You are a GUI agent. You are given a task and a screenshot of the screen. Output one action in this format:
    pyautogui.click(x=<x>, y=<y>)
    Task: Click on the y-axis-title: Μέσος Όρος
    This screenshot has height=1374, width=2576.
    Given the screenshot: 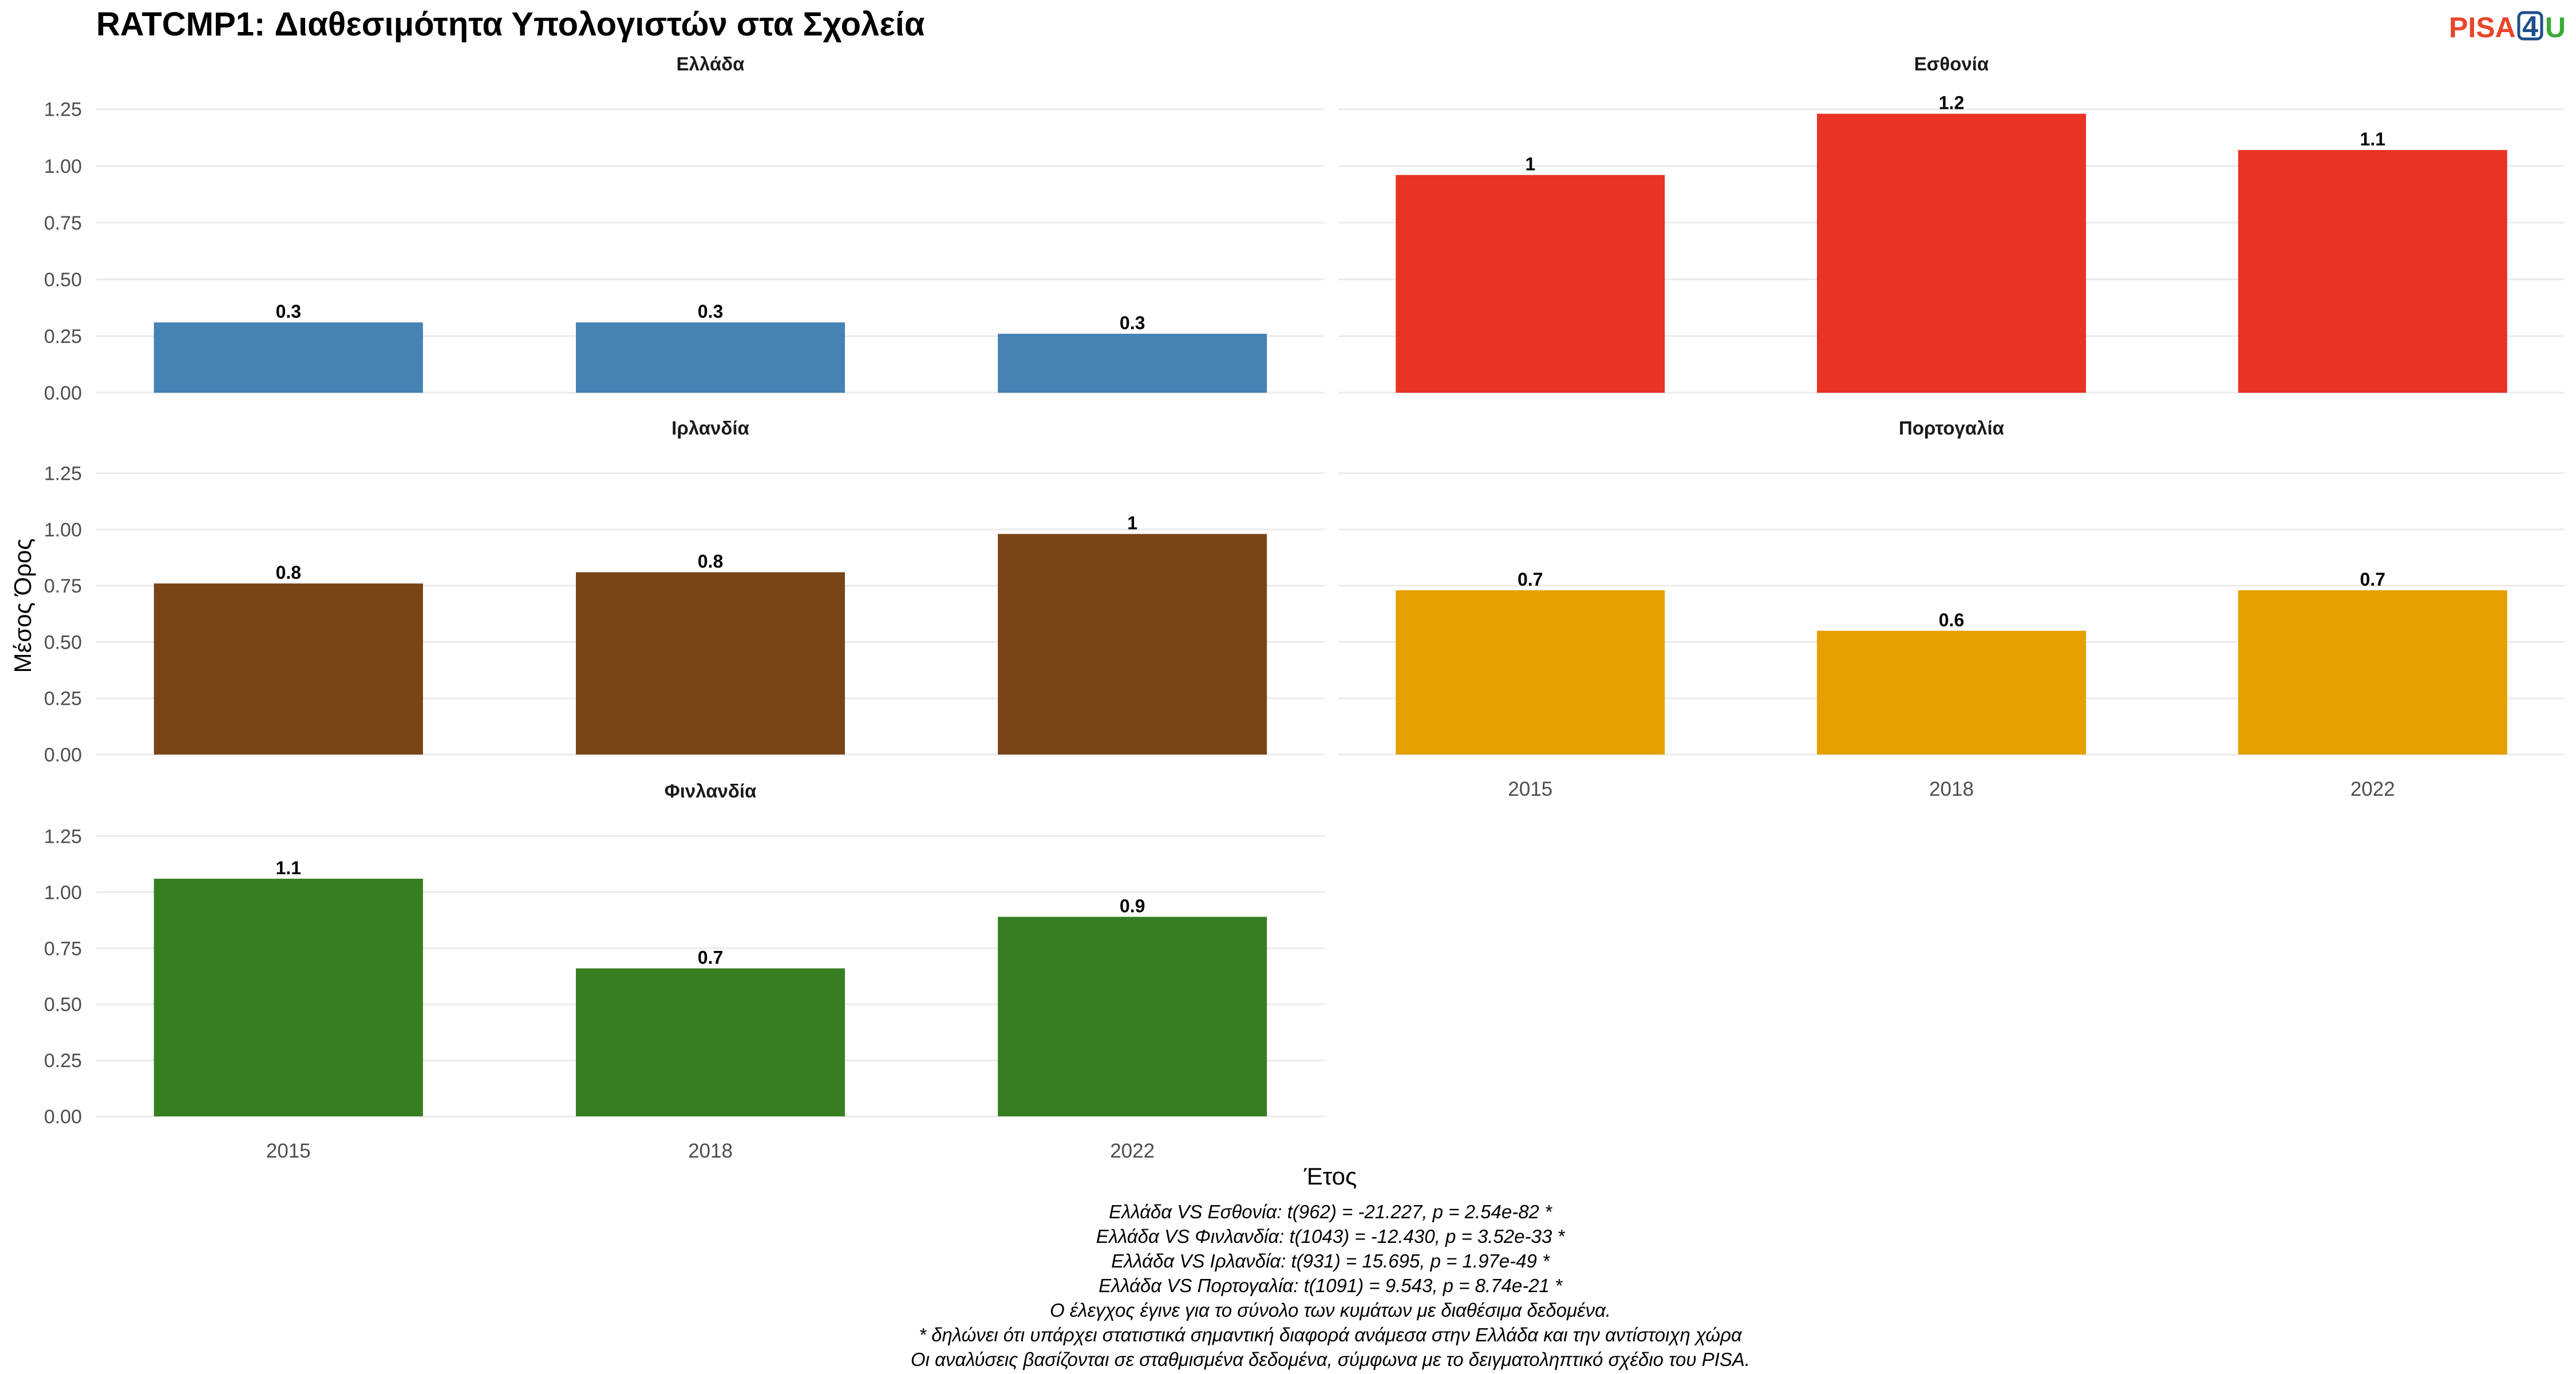 What is the action you would take?
    pyautogui.click(x=22, y=606)
    